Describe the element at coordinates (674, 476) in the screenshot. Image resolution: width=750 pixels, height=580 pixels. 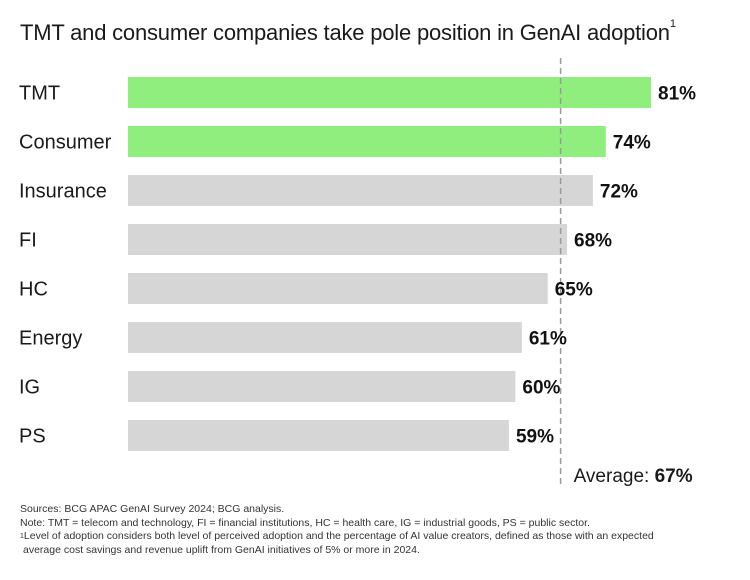
I see `average-label-value: 67%` at that location.